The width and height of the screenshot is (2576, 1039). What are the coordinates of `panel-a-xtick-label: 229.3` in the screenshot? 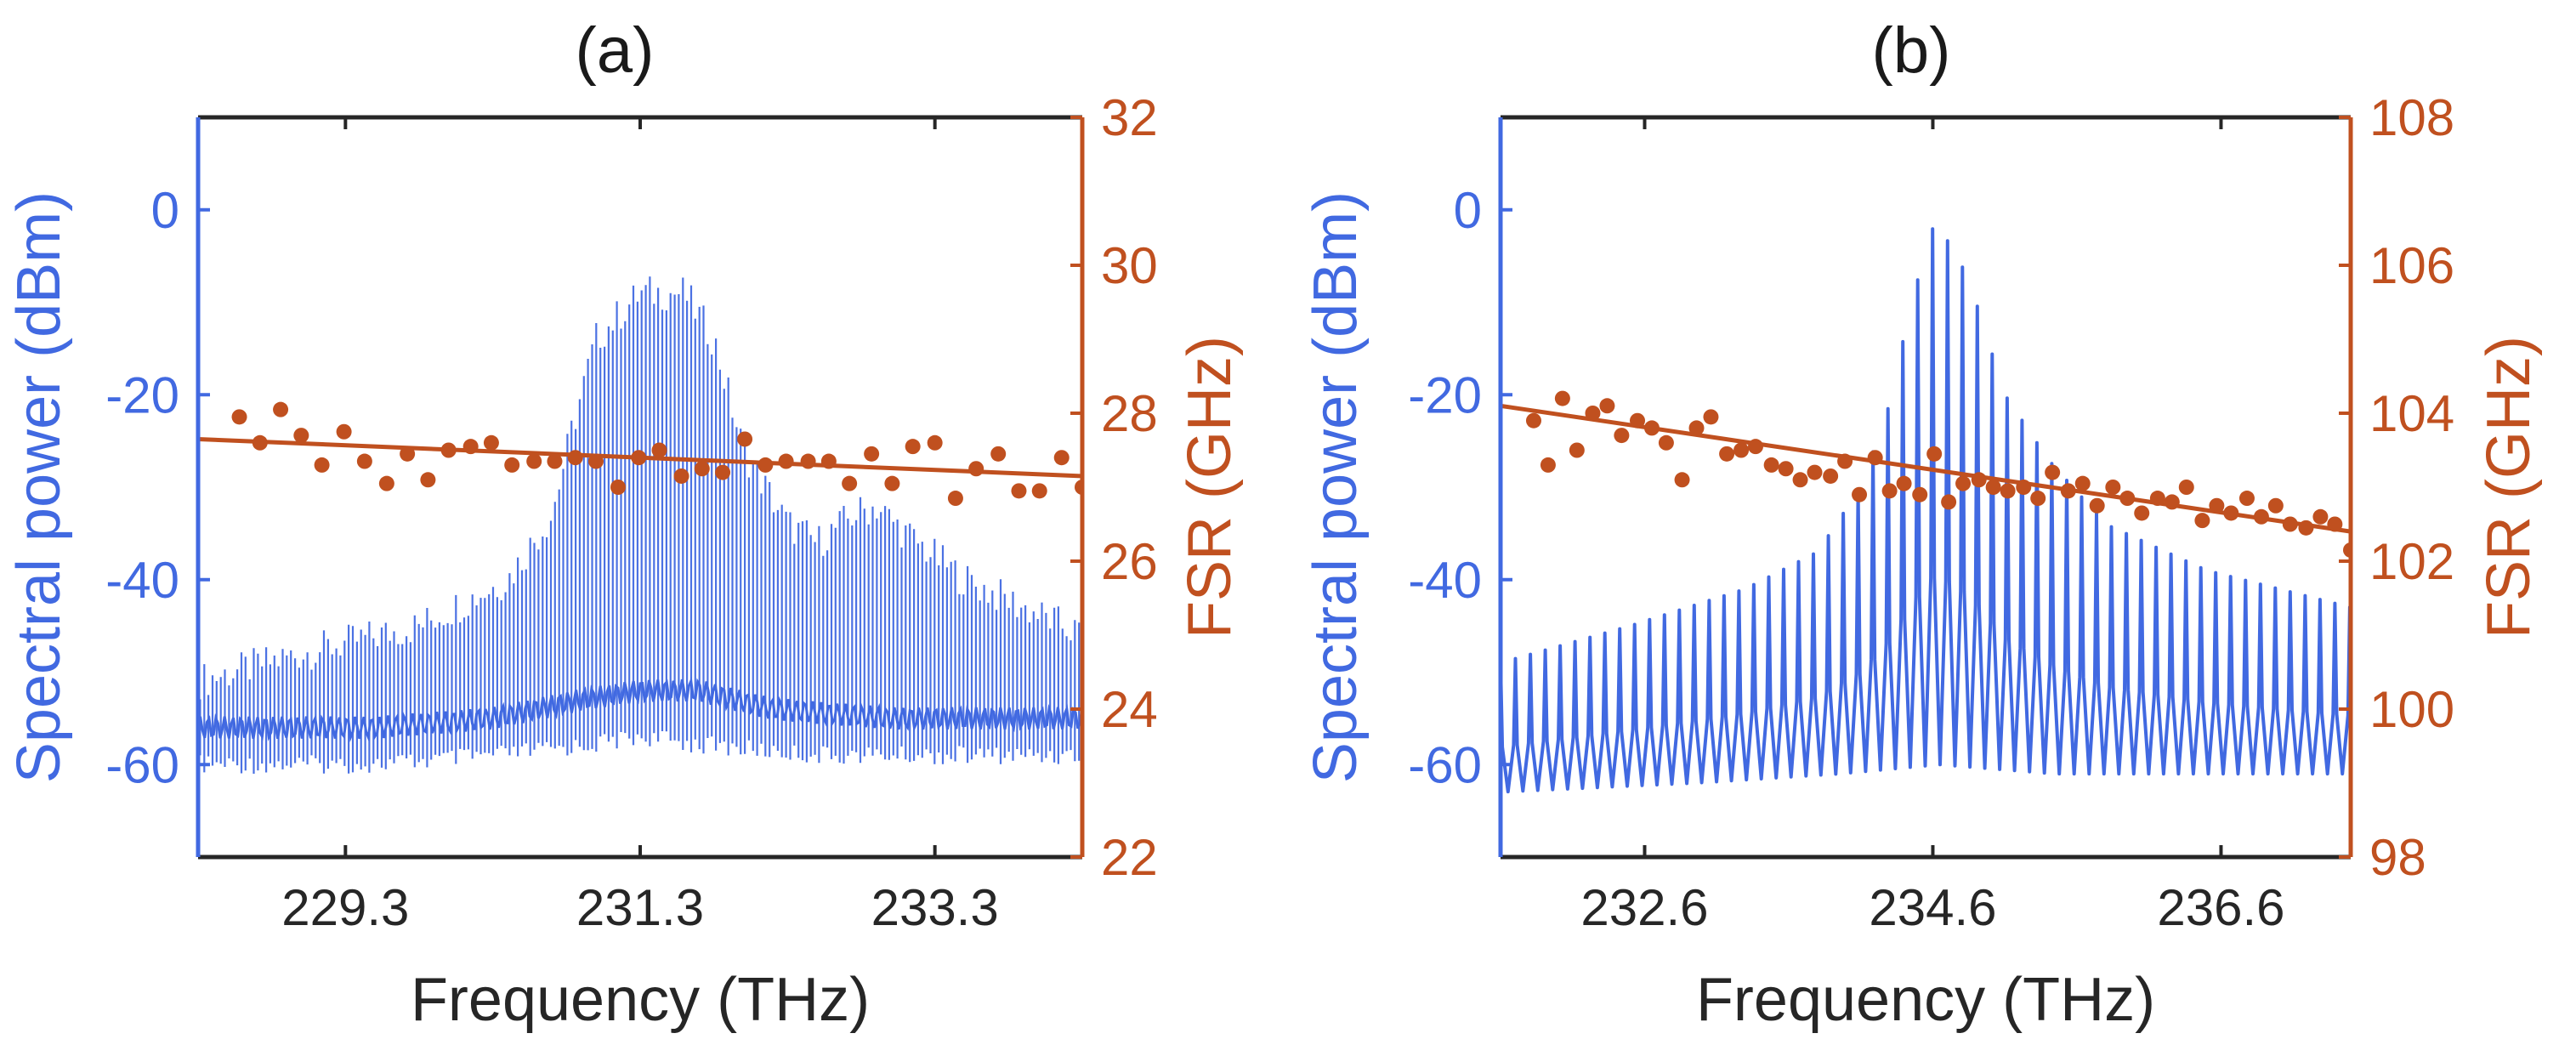 It's located at (345, 907).